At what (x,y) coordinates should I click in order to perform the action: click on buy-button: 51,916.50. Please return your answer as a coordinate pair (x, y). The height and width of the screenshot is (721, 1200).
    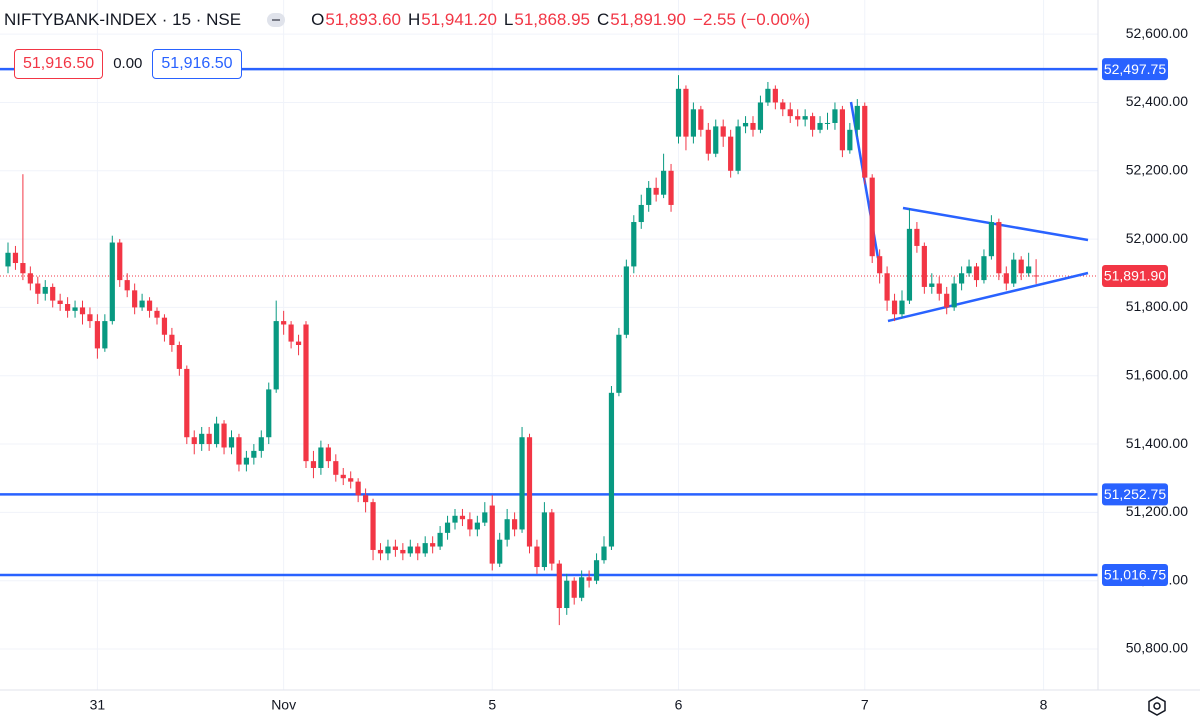
    Looking at the image, I should click on (197, 64).